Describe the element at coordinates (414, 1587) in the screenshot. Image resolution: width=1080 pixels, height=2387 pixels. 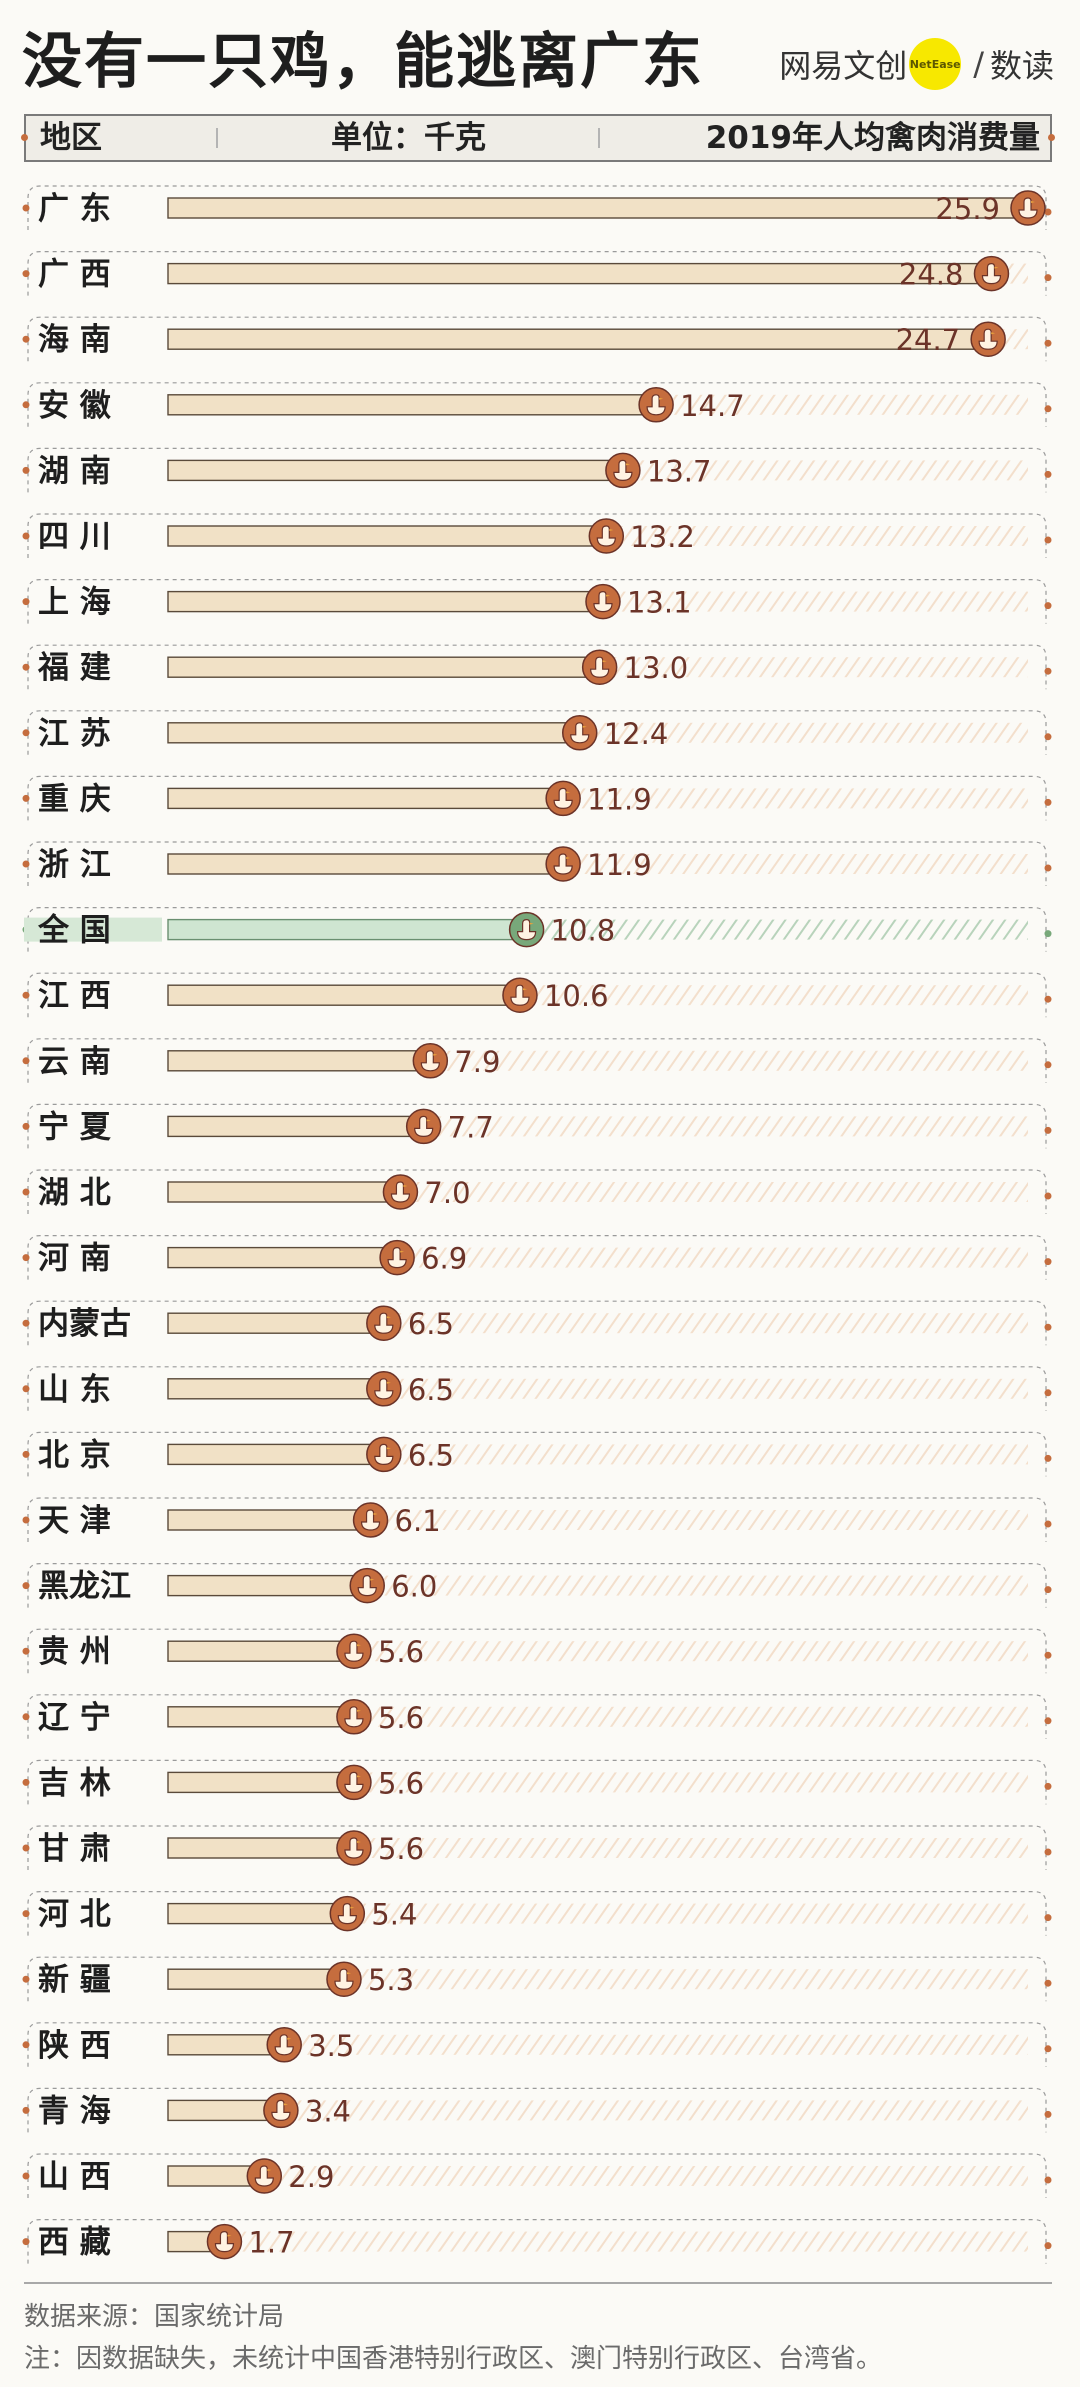
I see `value-label: 6.0` at that location.